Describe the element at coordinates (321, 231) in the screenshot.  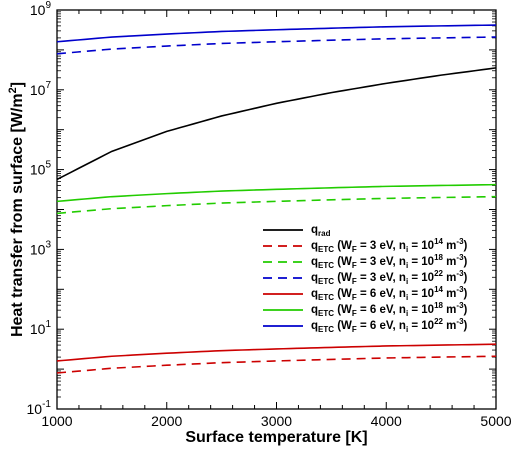
I see `legend-label-0: qrad` at that location.